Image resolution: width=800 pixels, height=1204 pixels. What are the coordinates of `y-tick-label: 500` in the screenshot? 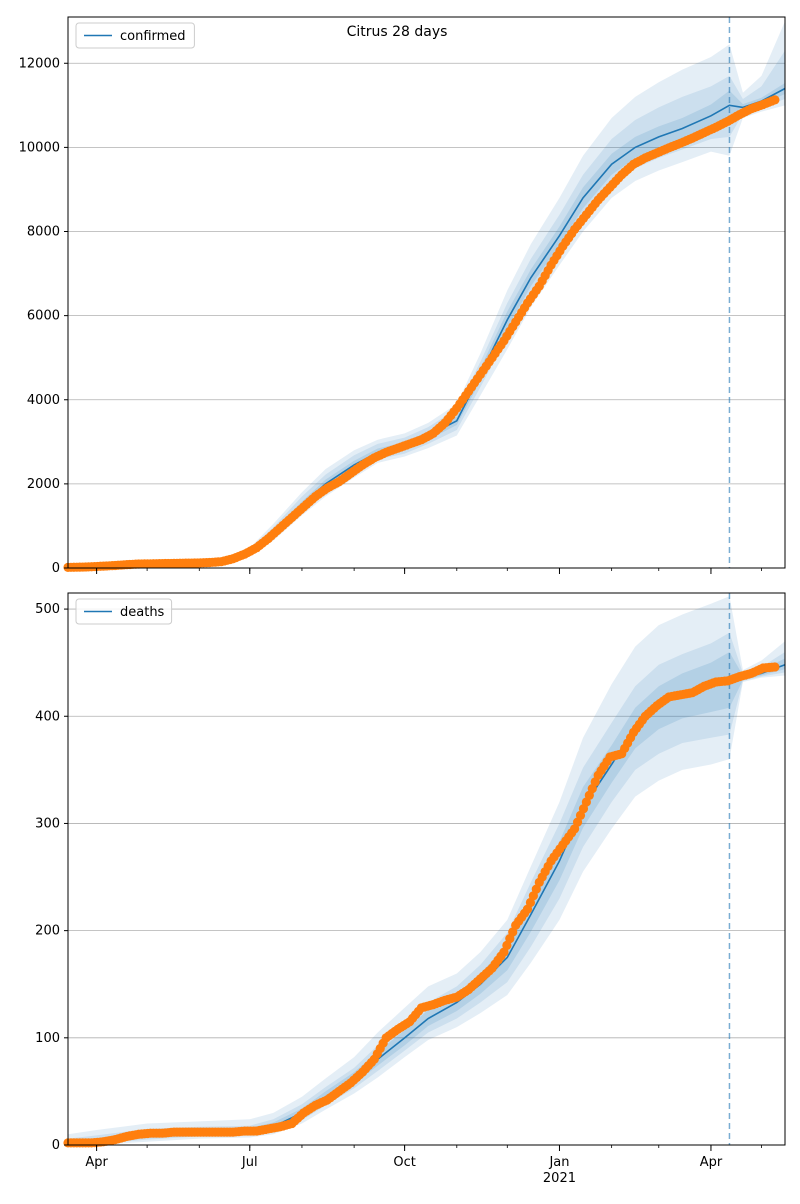 It's located at (47, 609).